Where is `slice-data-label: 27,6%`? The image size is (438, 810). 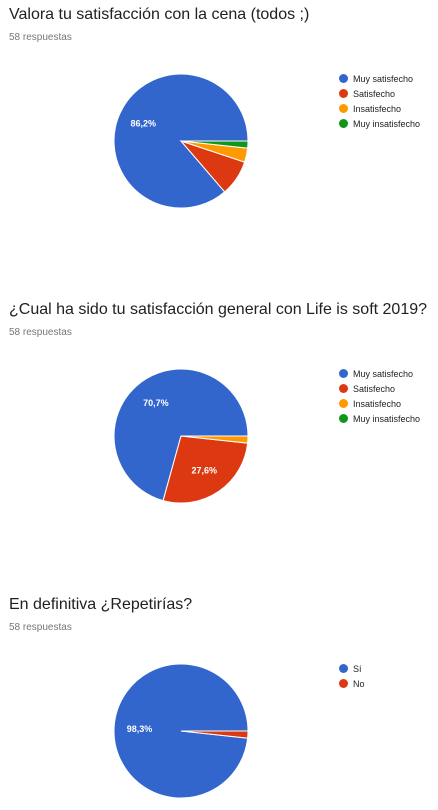 slice-data-label: 27,6% is located at coordinates (205, 470).